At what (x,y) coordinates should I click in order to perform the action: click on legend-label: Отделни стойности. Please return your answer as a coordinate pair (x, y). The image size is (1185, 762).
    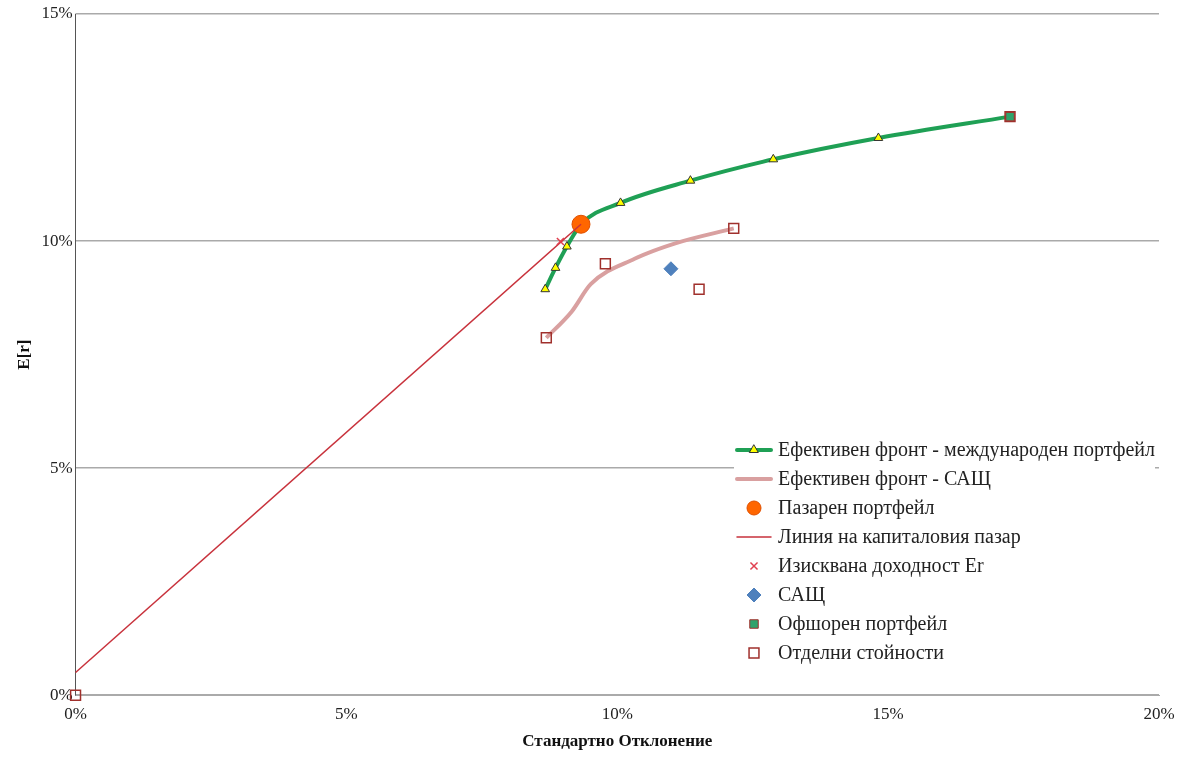
    Looking at the image, I should click on (861, 652).